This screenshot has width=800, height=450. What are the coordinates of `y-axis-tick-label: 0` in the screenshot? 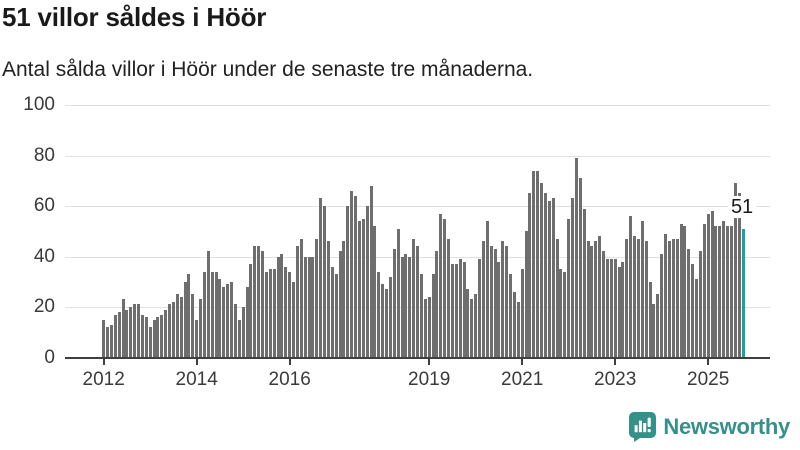 It's located at (49, 357).